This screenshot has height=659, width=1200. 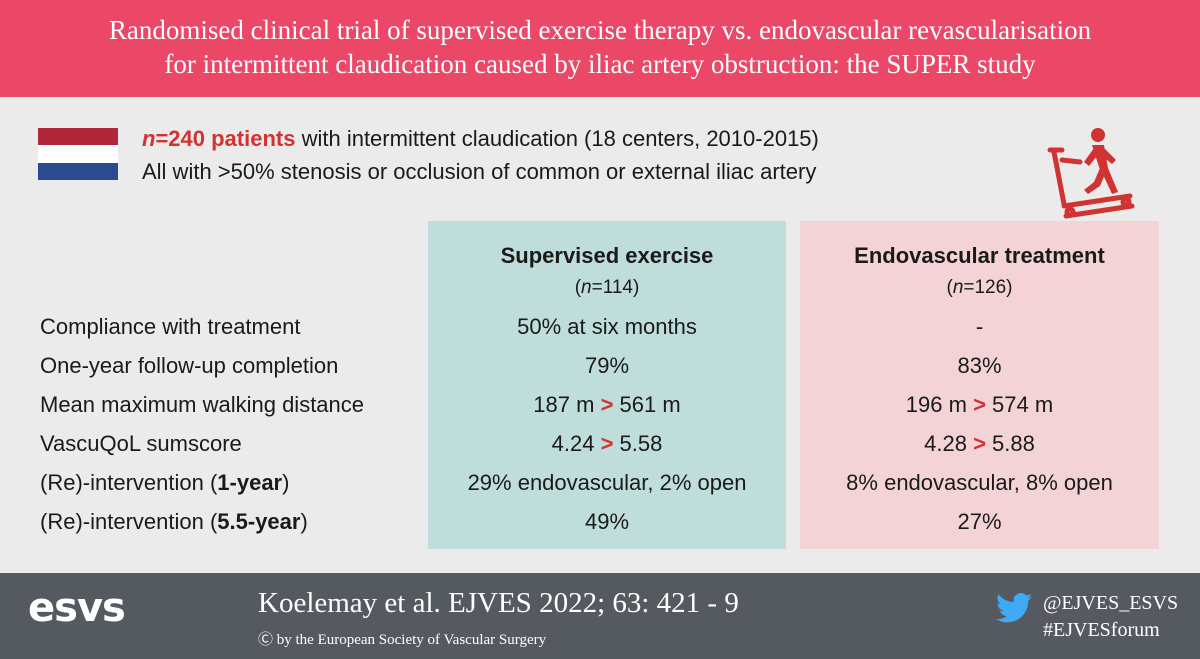 What do you see at coordinates (979, 287) in the screenshot?
I see `endovascular-n: (n=126)` at bounding box center [979, 287].